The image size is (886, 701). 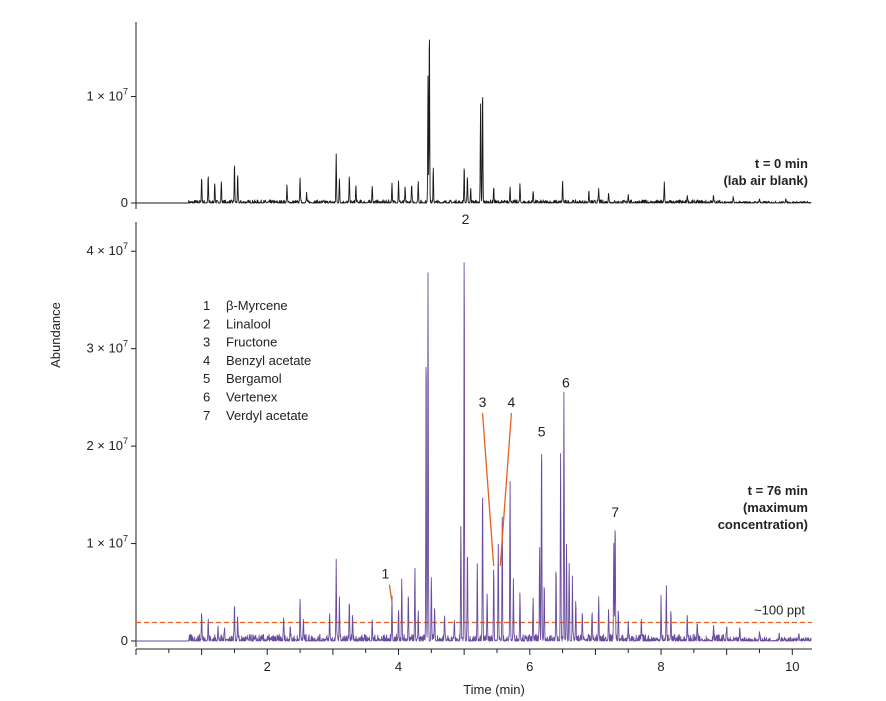 What do you see at coordinates (779, 609) in the screenshot?
I see `threshold-label: ~100 ppt` at bounding box center [779, 609].